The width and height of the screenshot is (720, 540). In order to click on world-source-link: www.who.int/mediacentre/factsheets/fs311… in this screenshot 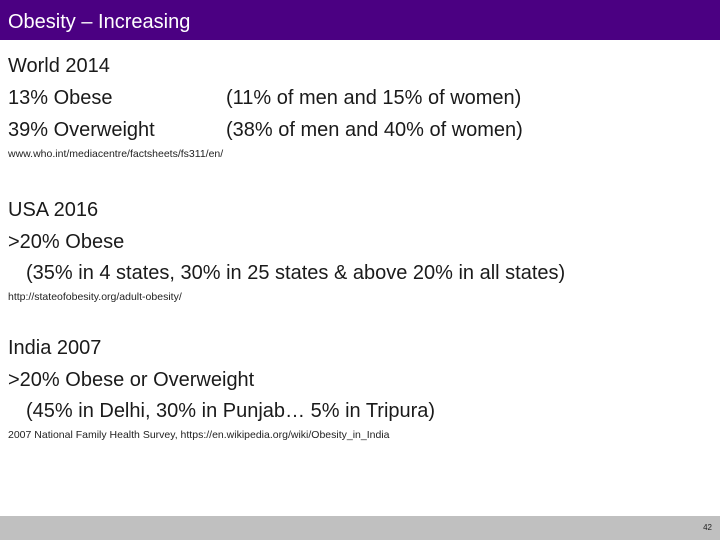, I will do `click(116, 154)`.